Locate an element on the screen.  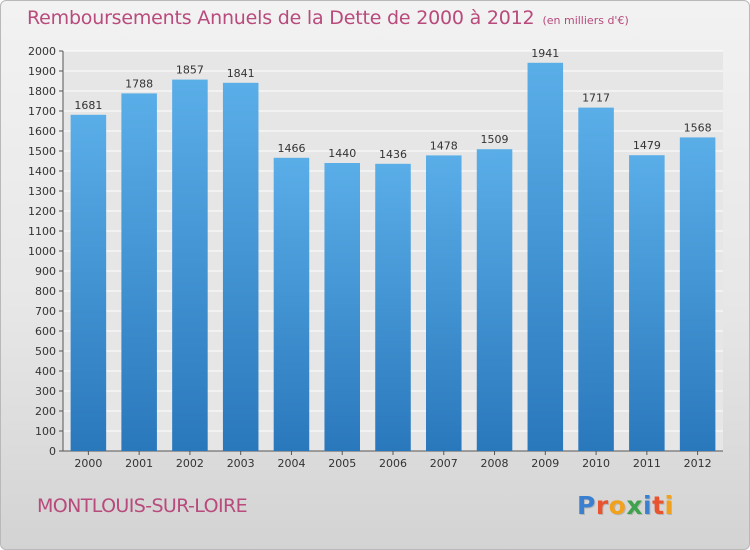
x-tick-label: 2008 is located at coordinates (495, 463).